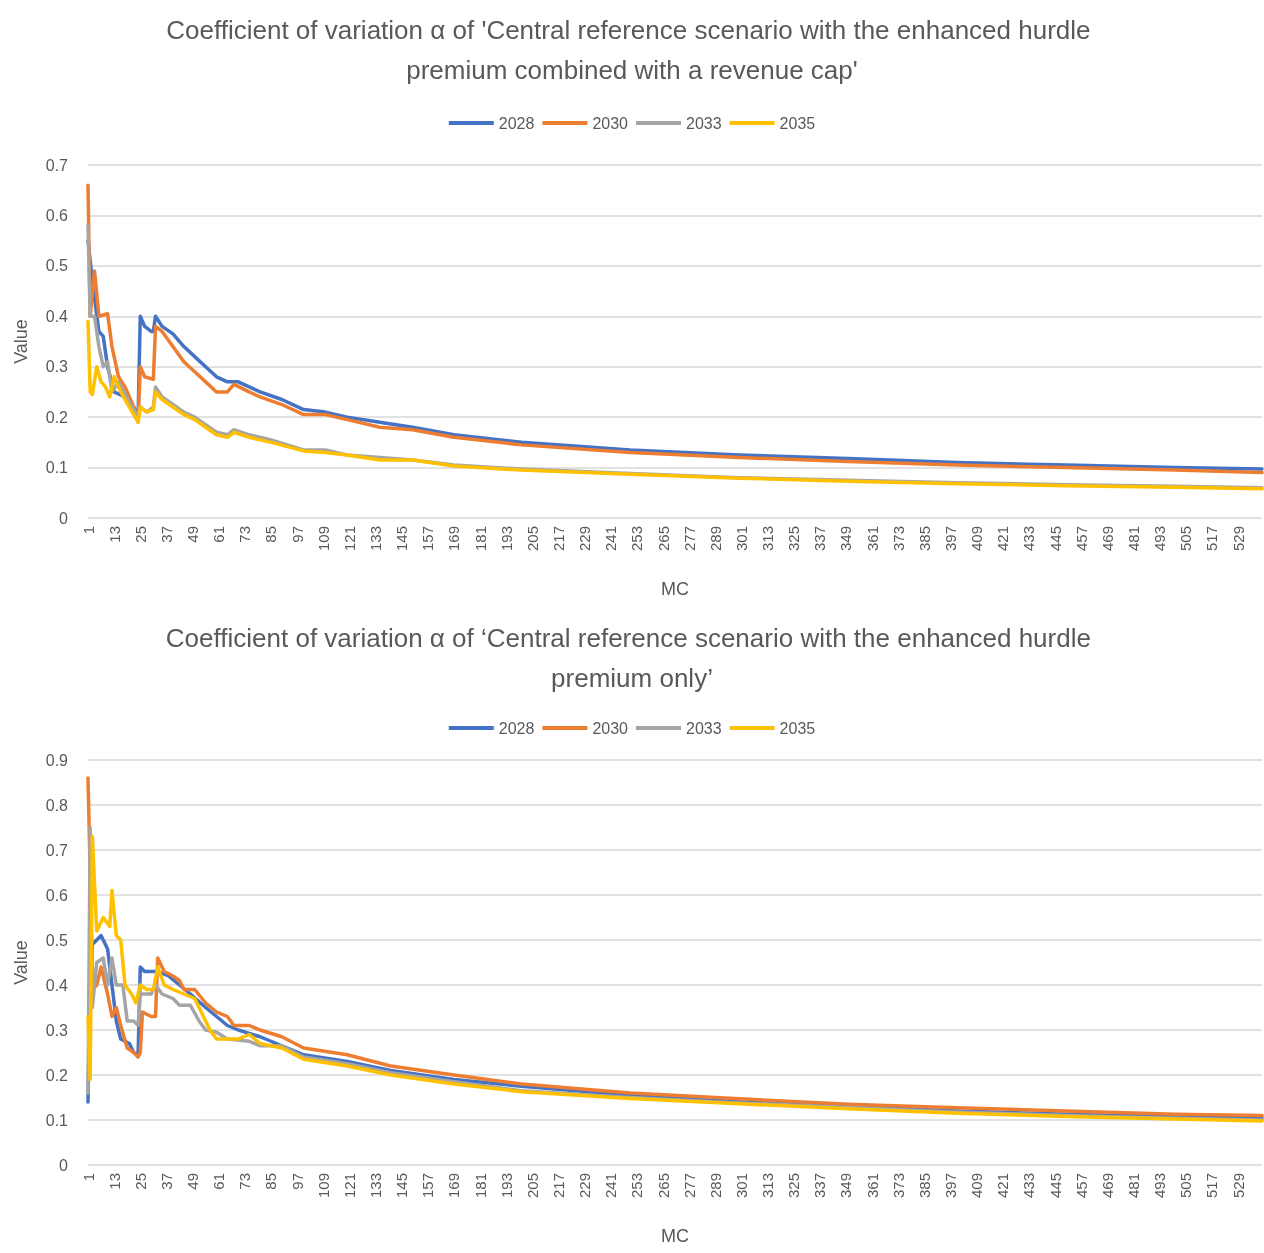 The height and width of the screenshot is (1253, 1264). What do you see at coordinates (506, 1186) in the screenshot?
I see `x-tick-label: 193` at bounding box center [506, 1186].